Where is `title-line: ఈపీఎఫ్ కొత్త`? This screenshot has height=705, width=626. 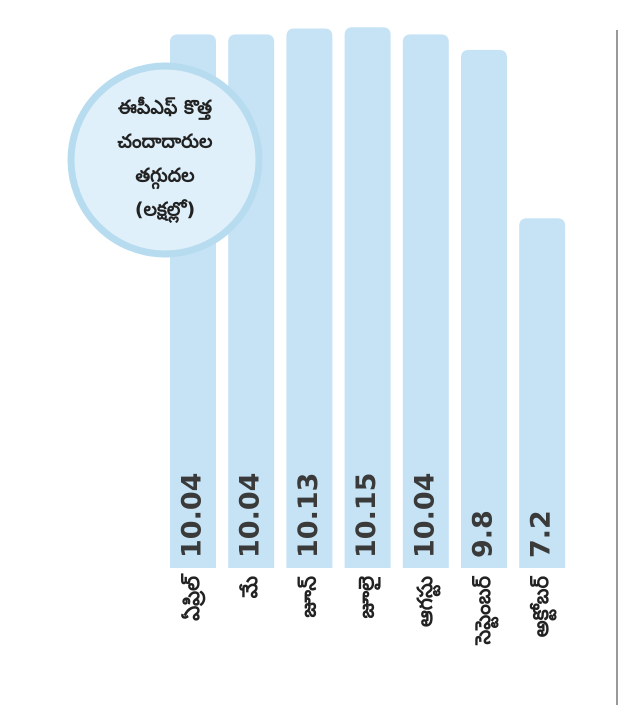 title-line: ఈపీఎఫ్ కొత్త is located at coordinates (165, 109).